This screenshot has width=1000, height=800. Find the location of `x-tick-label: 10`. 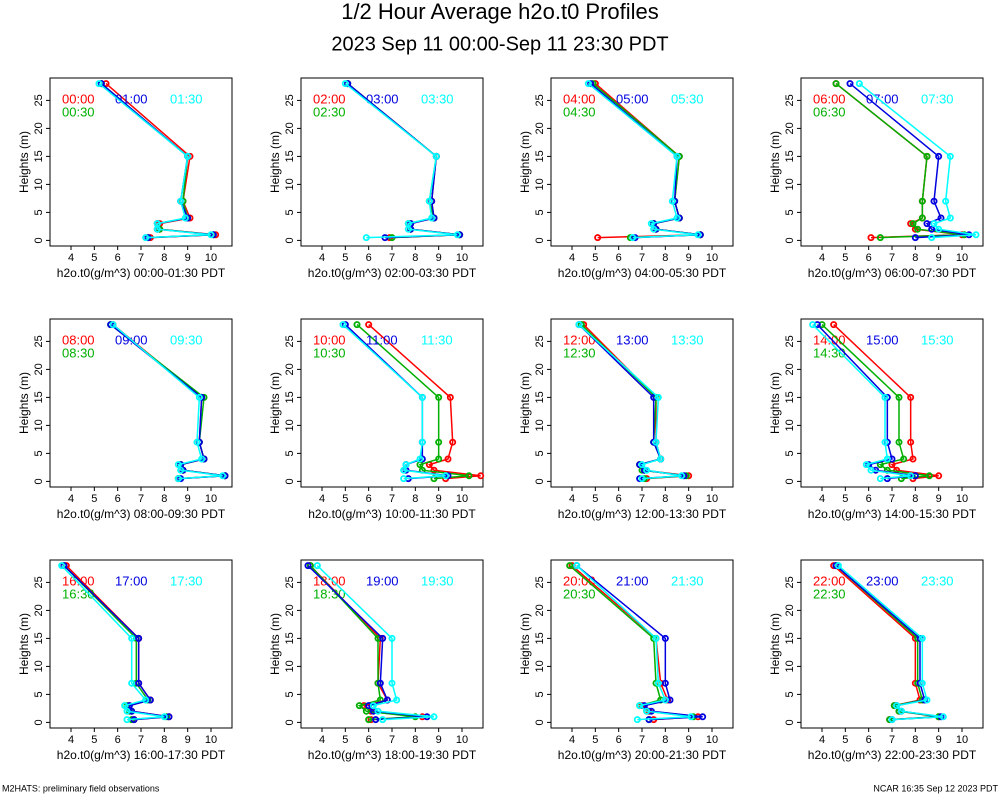

x-tick-label: 10 is located at coordinates (962, 740).